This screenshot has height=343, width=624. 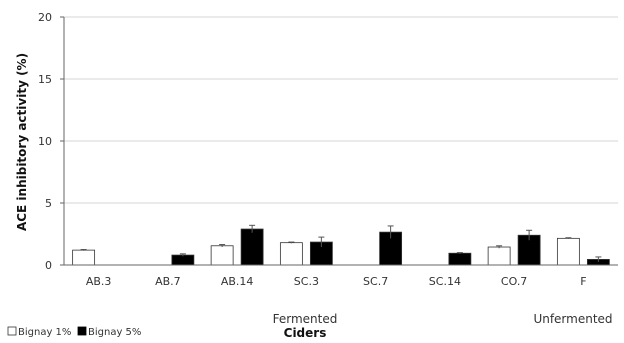 I want to click on legend-label-bignay-1: Bignay 1%, so click(x=44, y=332).